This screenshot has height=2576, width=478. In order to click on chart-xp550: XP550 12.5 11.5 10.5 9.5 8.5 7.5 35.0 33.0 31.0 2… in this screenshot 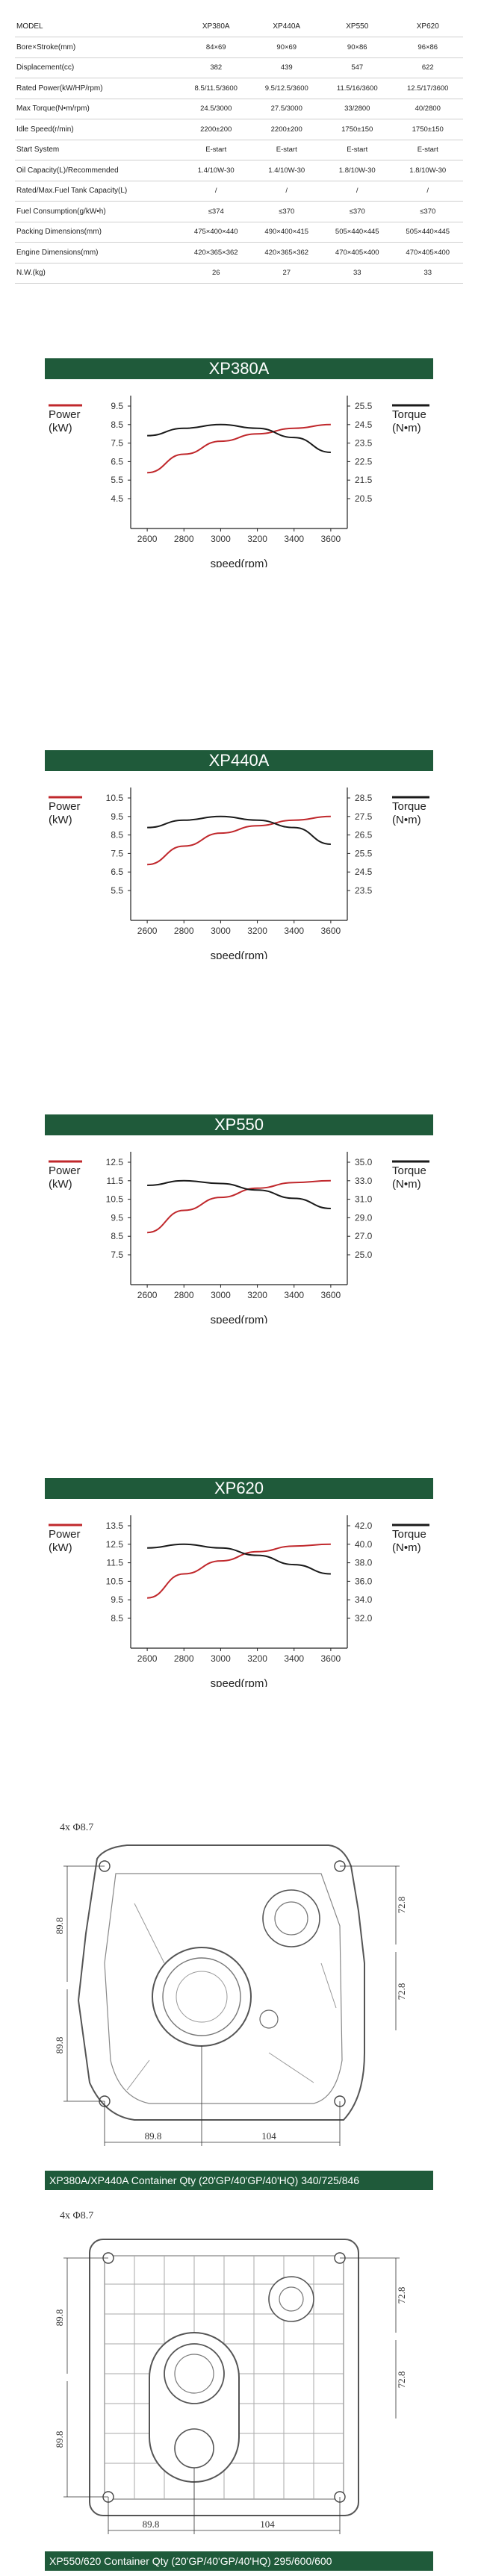, I will do `click(239, 1218)`.